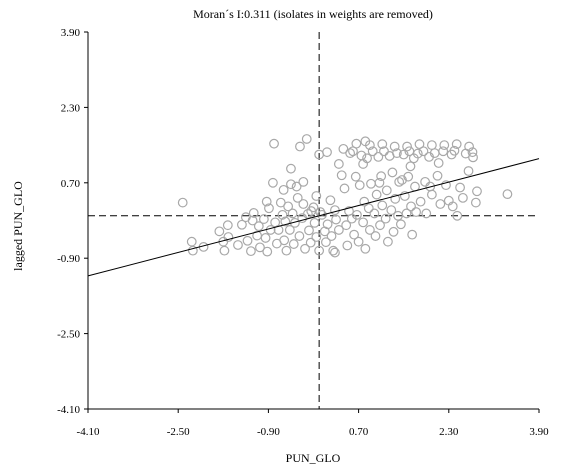  Describe the element at coordinates (18, 226) in the screenshot. I see `y-axis-label: lagged PUN_GLO` at that location.